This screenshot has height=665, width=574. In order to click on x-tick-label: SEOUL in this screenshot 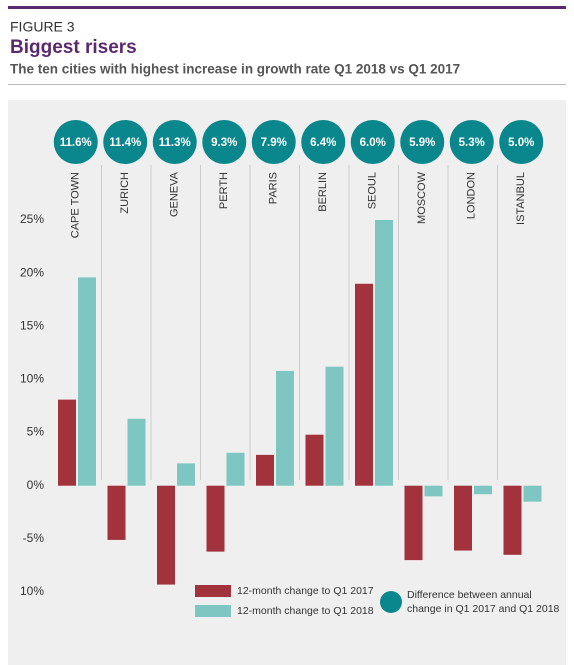, I will do `click(373, 190)`.